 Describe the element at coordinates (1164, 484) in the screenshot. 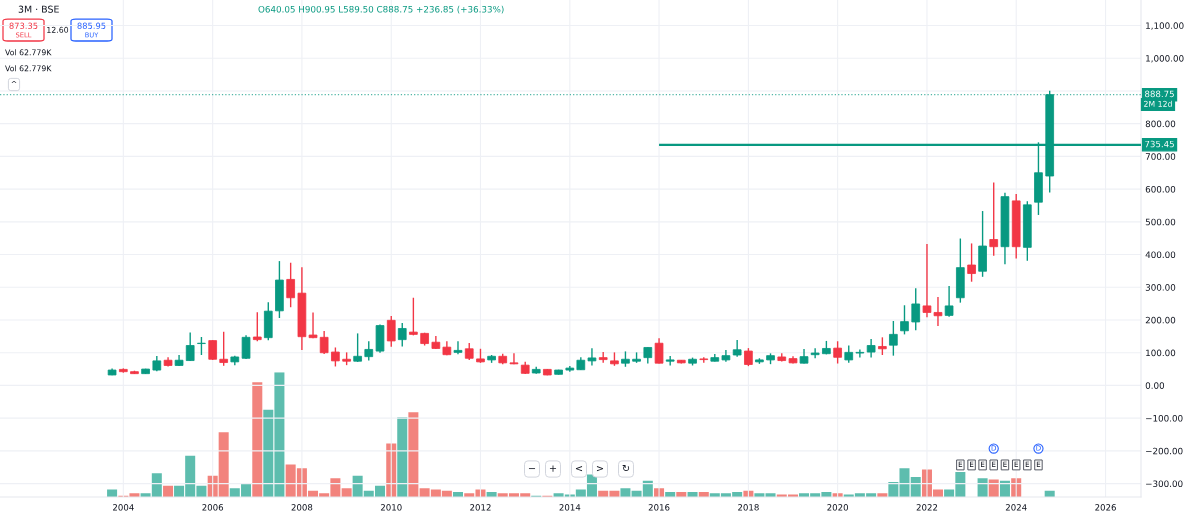

I see `y-tick-label: −300.00` at that location.